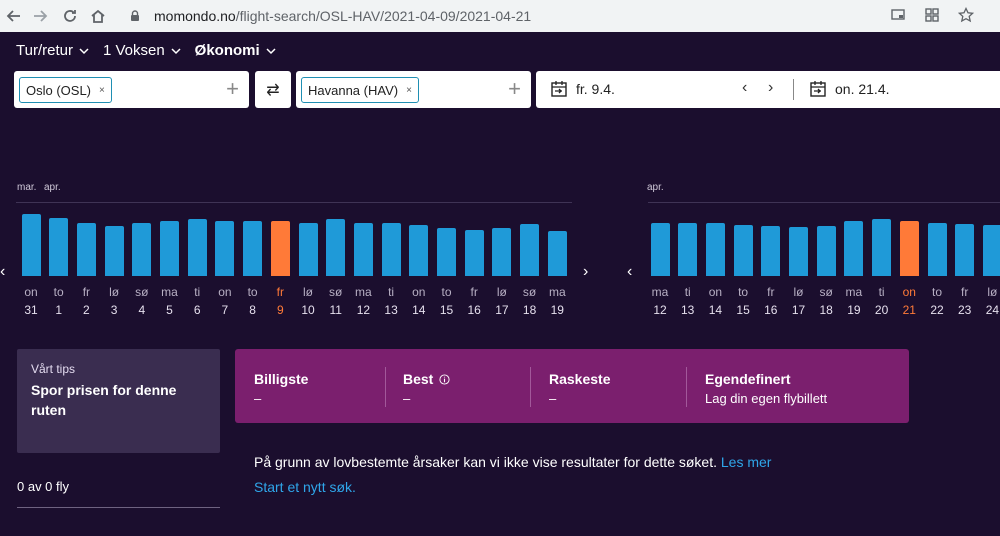 This screenshot has width=1000, height=536. Describe the element at coordinates (65, 90) in the screenshot. I see `origin-chip: Oslo (OSL) ×` at that location.